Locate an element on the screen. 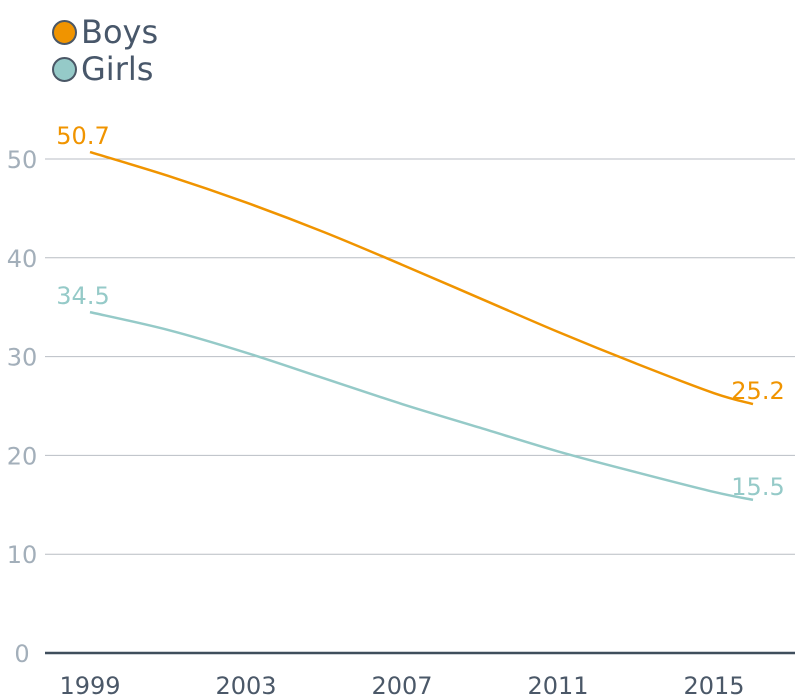 Image resolution: width=800 pixels, height=700 pixels. legend-item-boys: Boys is located at coordinates (105, 32).